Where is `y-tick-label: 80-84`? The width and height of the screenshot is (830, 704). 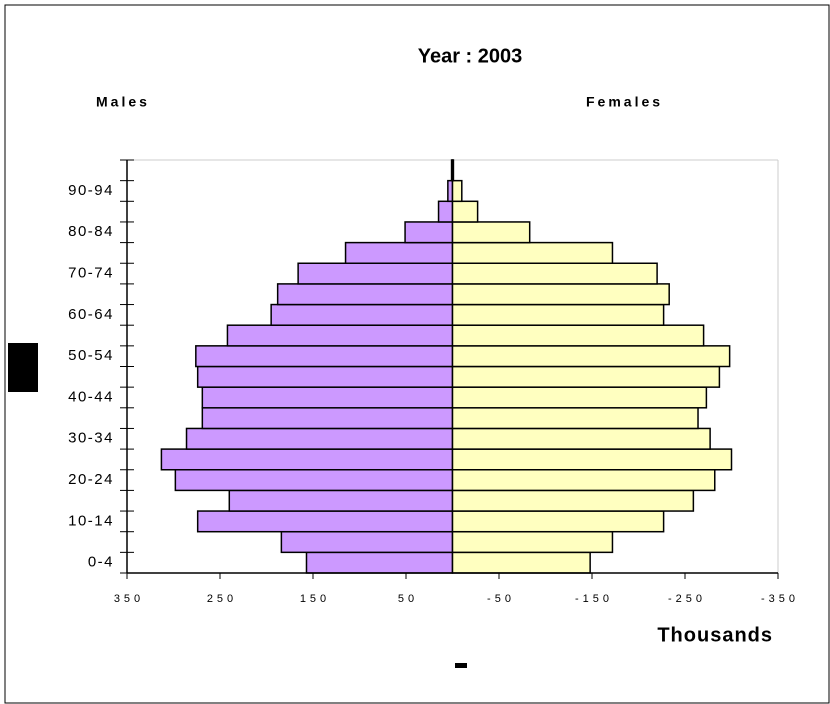
y-tick-label: 80-84 is located at coordinates (91, 231).